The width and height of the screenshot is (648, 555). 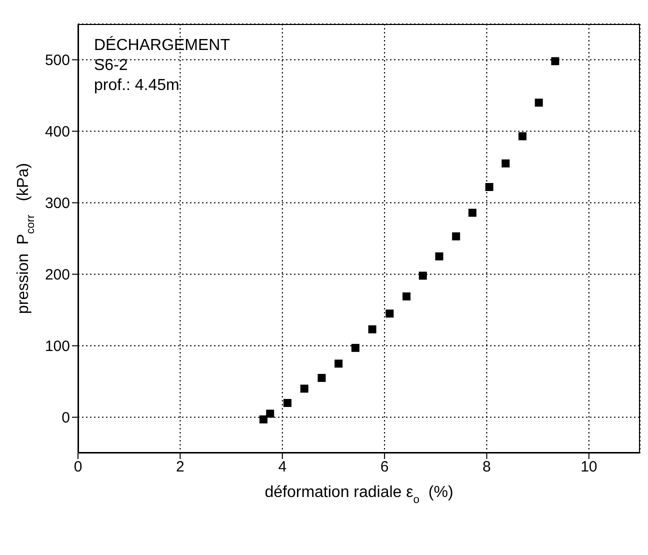 I want to click on annotation: S6-2, so click(x=111, y=66).